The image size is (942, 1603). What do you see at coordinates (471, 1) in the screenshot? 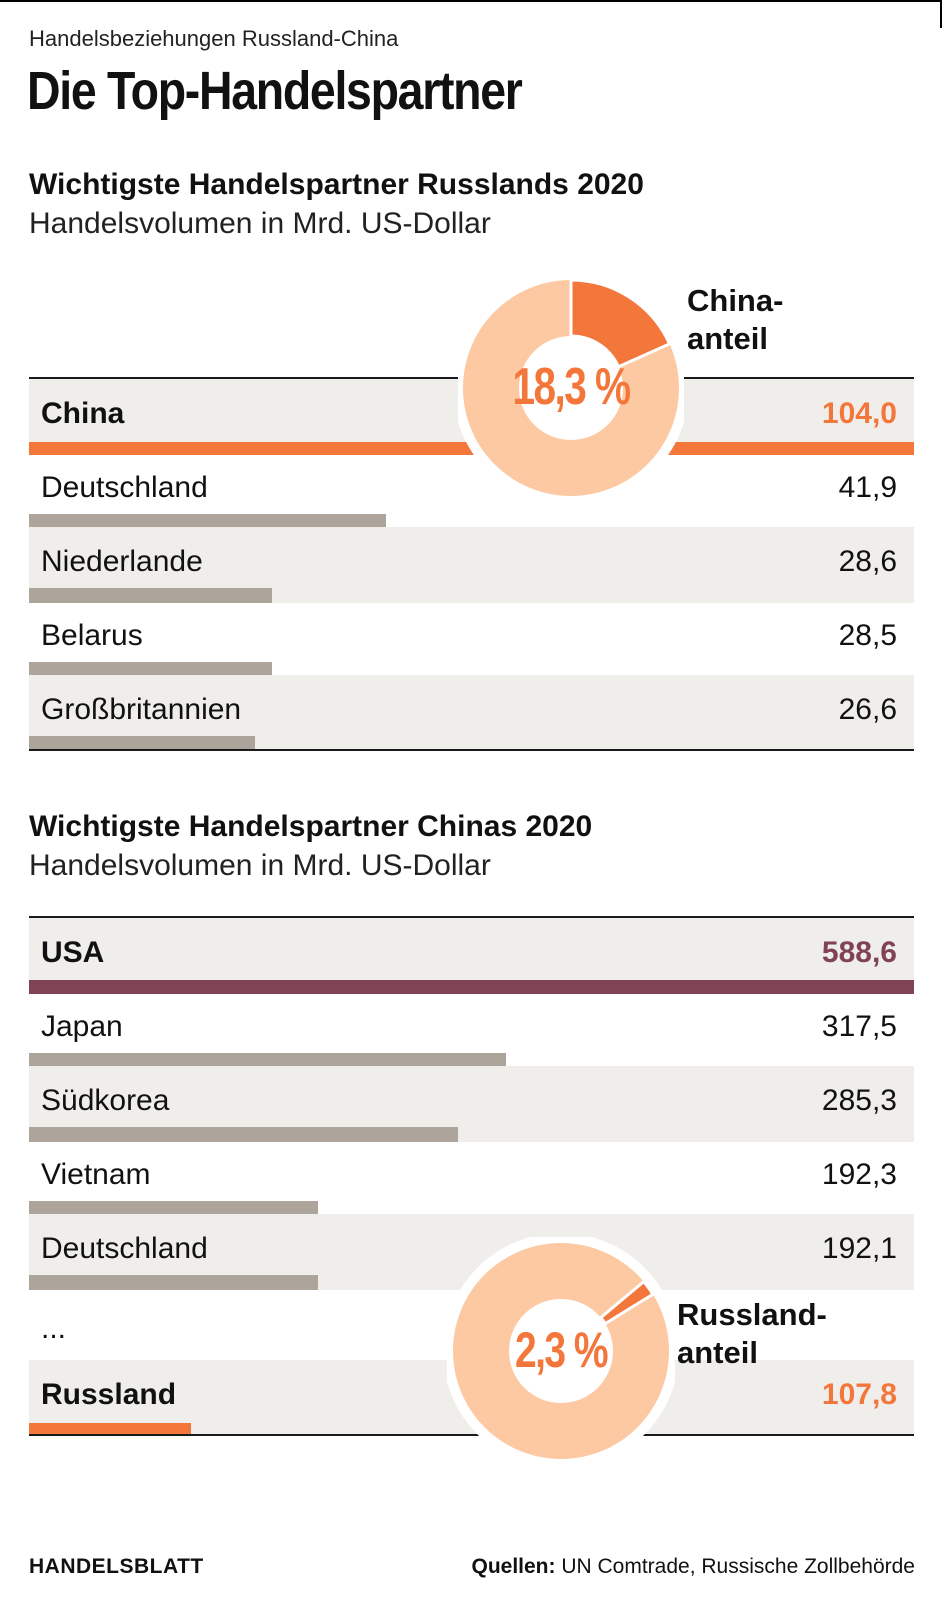
I see `top-rule` at bounding box center [471, 1].